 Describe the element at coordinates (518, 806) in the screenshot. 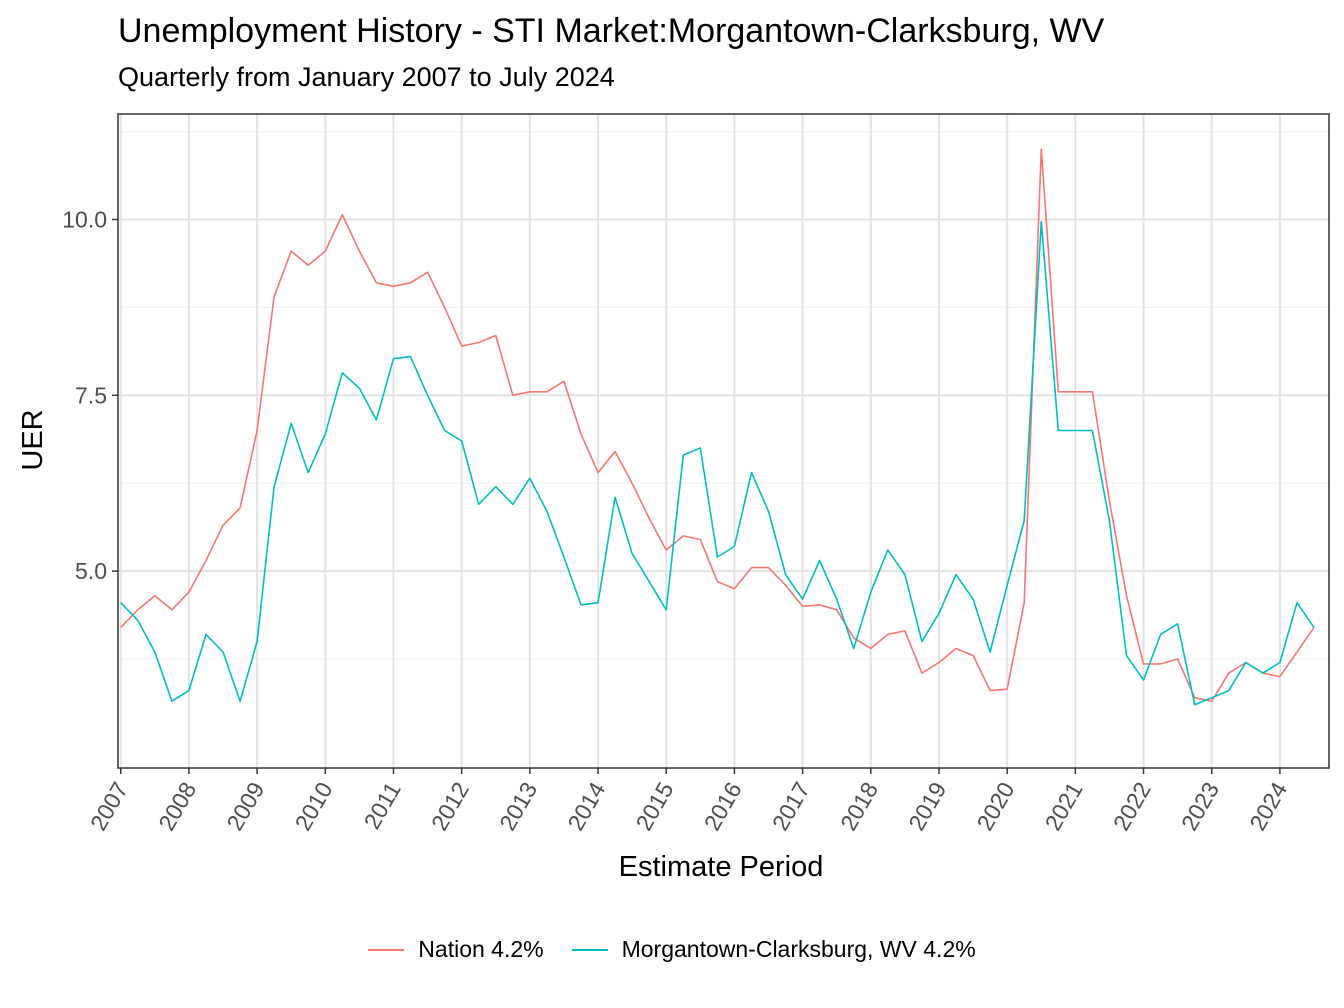

I see `x-tick-label: 2013` at that location.